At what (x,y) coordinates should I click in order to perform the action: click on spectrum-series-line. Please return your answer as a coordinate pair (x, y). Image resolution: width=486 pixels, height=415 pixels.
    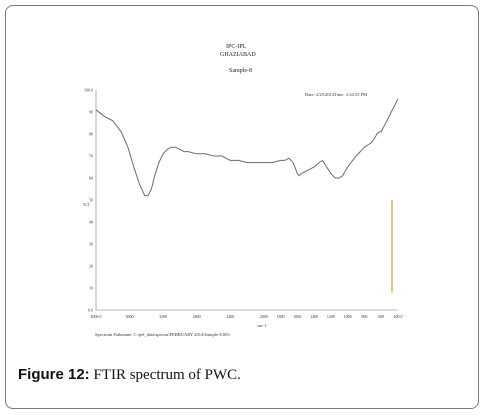
    Looking at the image, I should click on (247, 147).